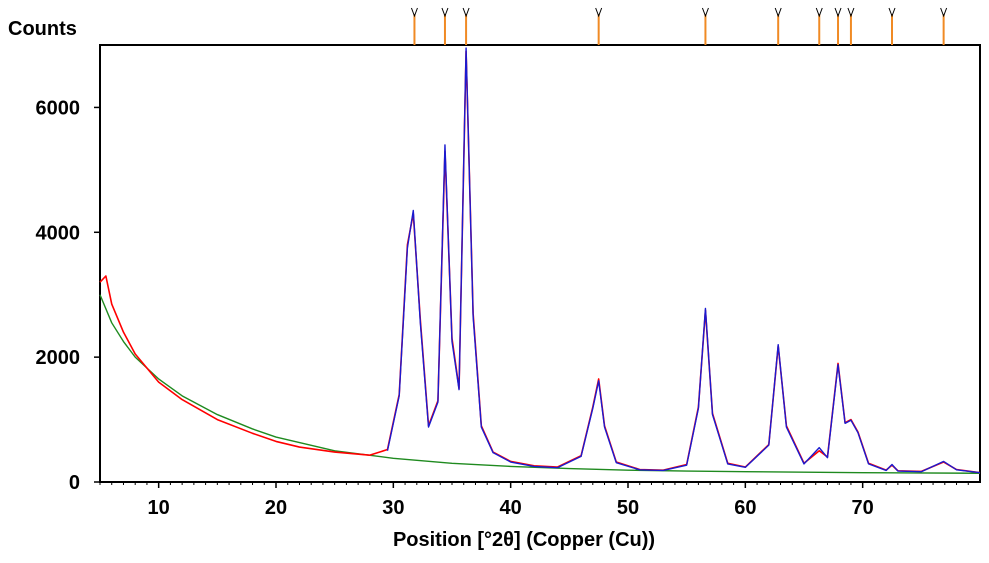 The image size is (989, 563). Describe the element at coordinates (58, 108) in the screenshot. I see `y-tick-label: 6000` at that location.